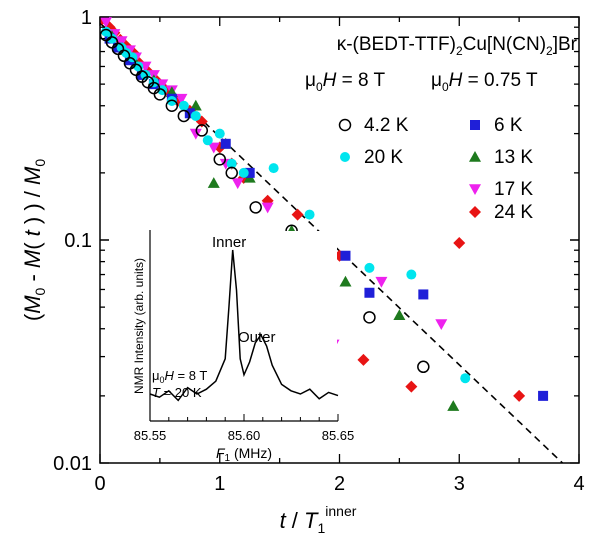 This screenshot has height=543, width=599. What do you see at coordinates (257, 337) in the screenshot?
I see `inset-annotation-outer: Outer` at bounding box center [257, 337].